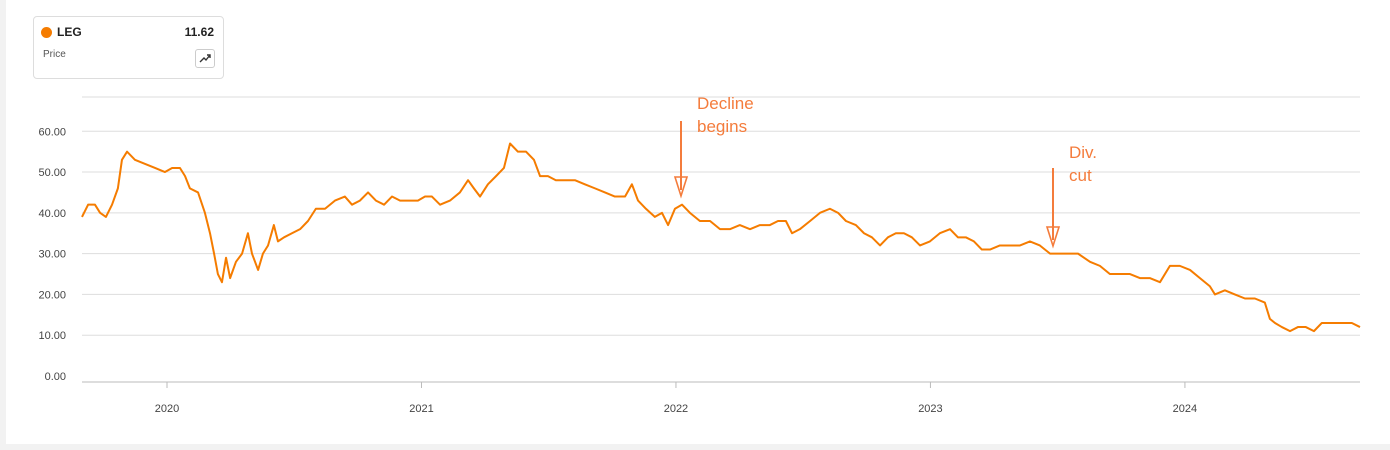 Image resolution: width=1390 pixels, height=450 pixels. What do you see at coordinates (52, 336) in the screenshot?
I see `y-tick-label: 10.00` at bounding box center [52, 336].